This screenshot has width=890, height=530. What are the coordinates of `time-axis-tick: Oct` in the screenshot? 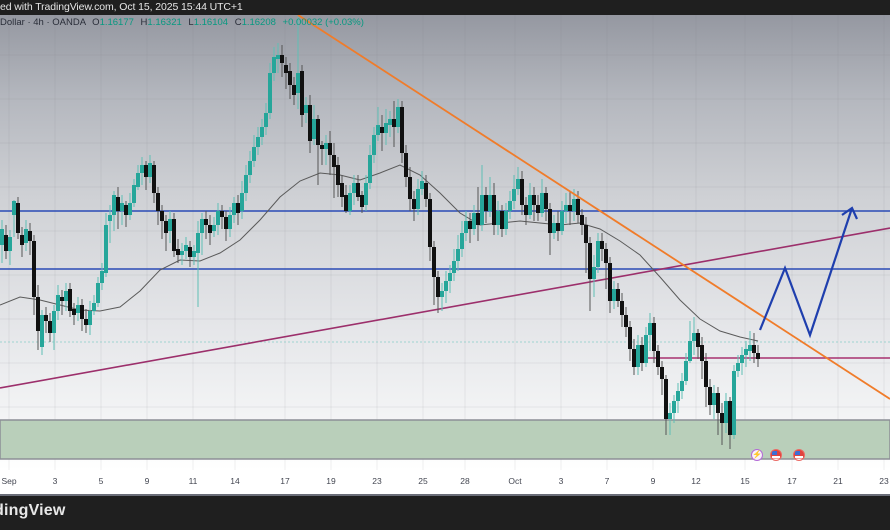 It's located at (515, 481).